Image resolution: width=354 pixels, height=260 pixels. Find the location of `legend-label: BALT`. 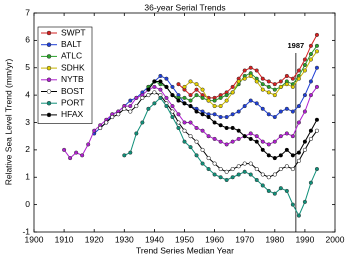

legend-label: BALT is located at coordinates (71, 44).